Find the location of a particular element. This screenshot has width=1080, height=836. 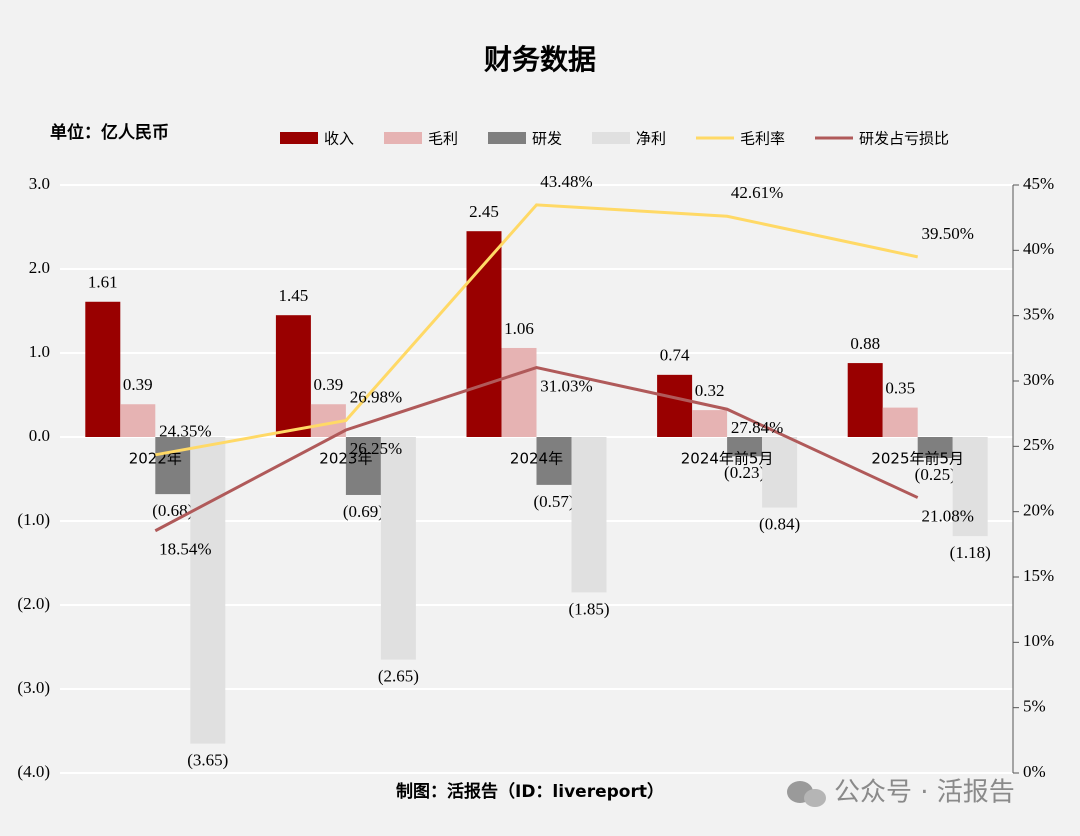

y-tick-label: 0.0 is located at coordinates (39, 435).